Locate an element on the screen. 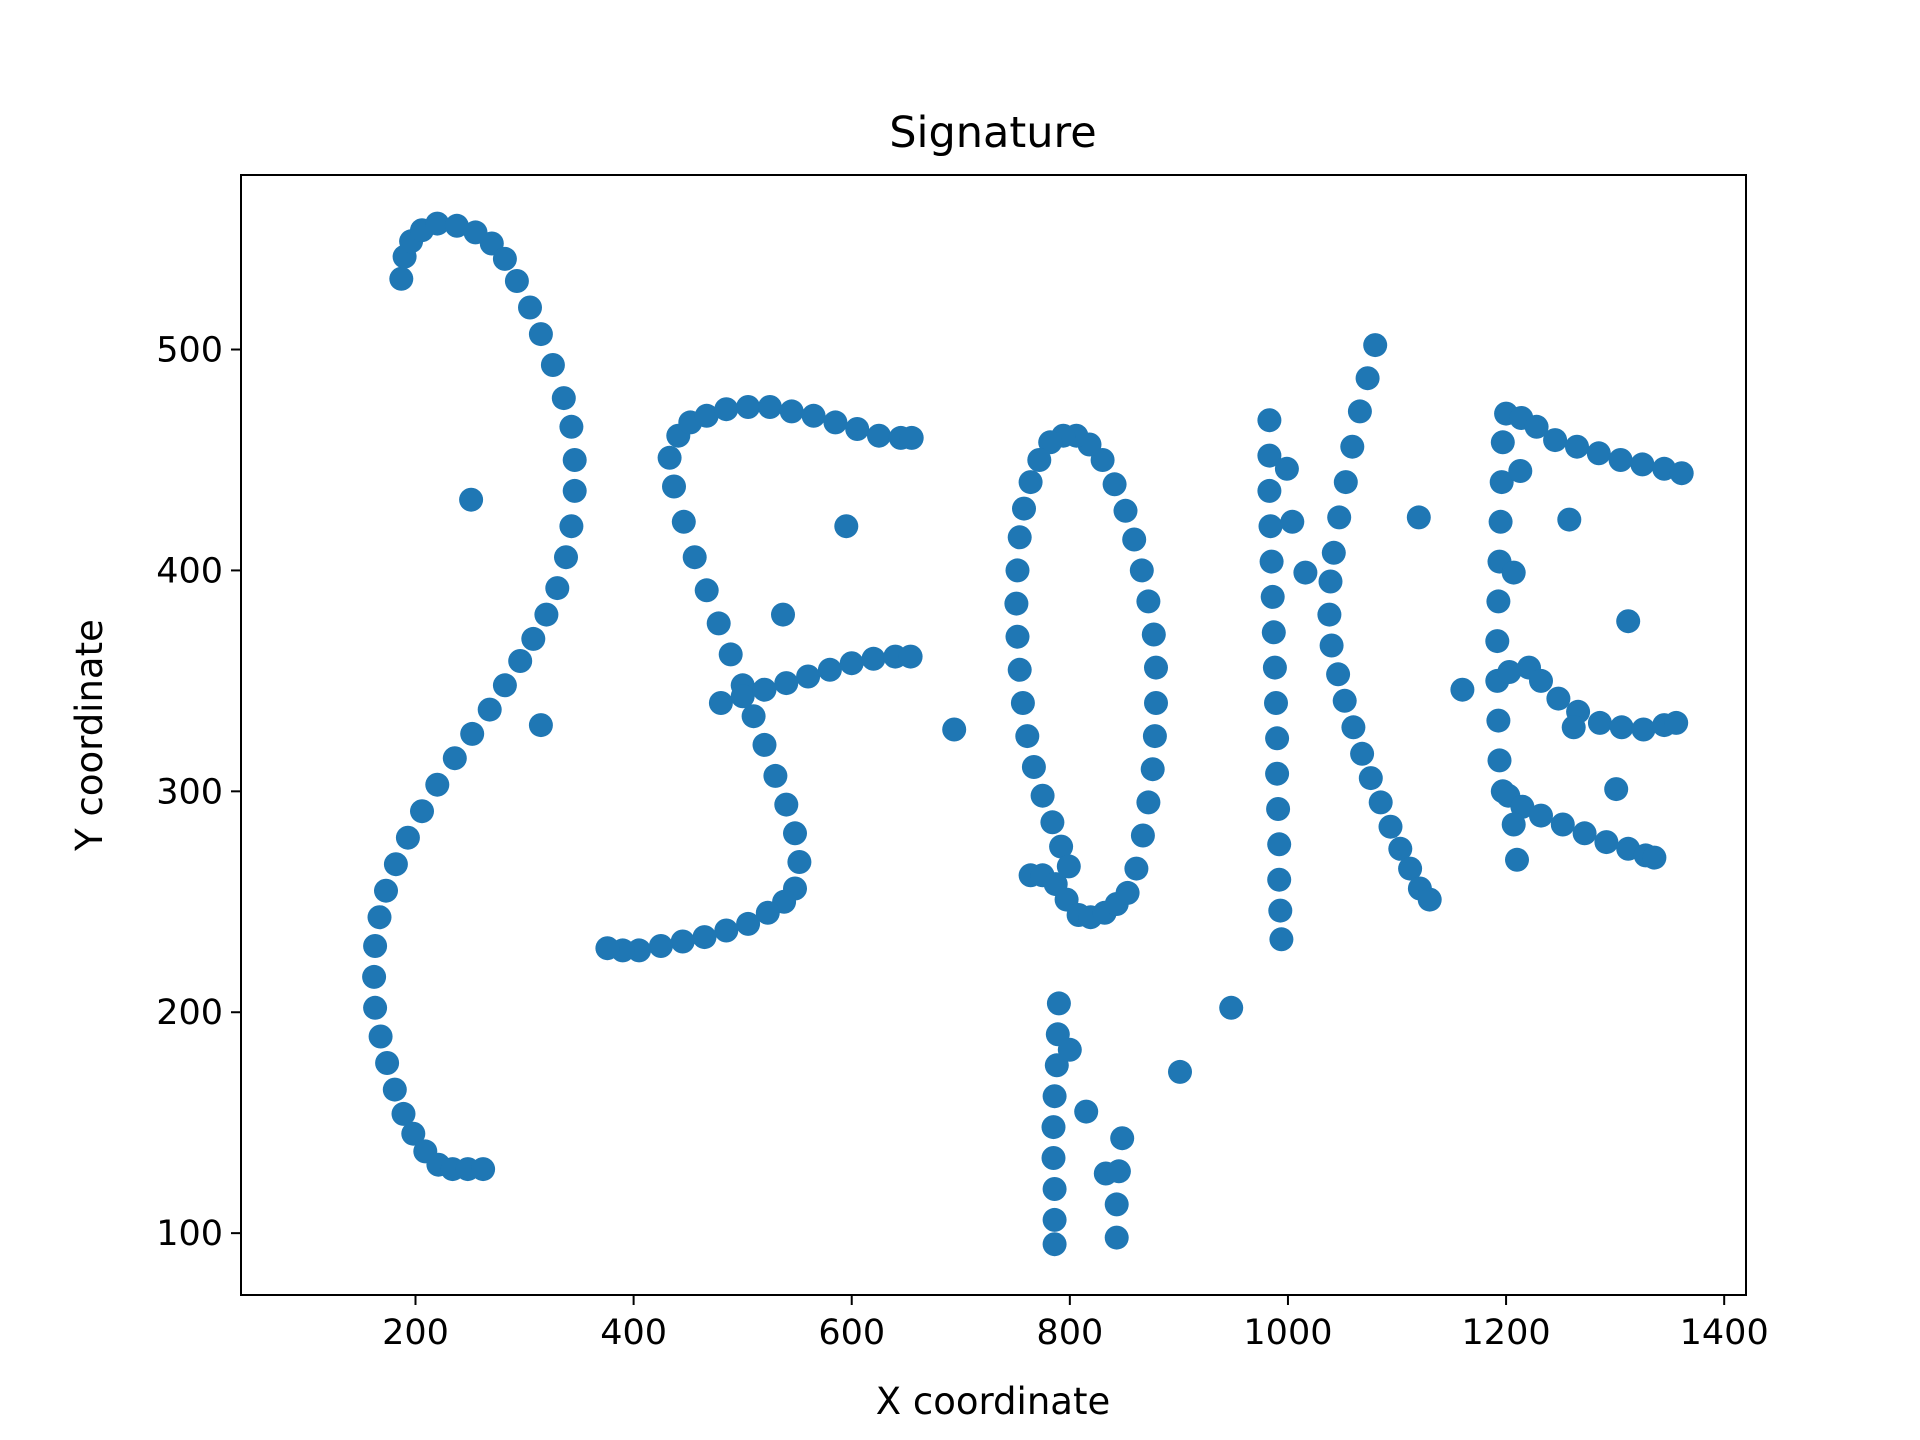 The image size is (1920, 1440). chart-title: Signature is located at coordinates (992, 133).